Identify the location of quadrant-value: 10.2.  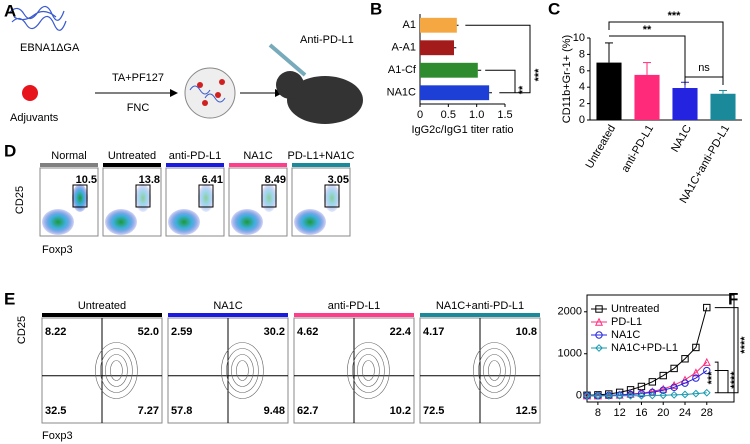
(400, 411).